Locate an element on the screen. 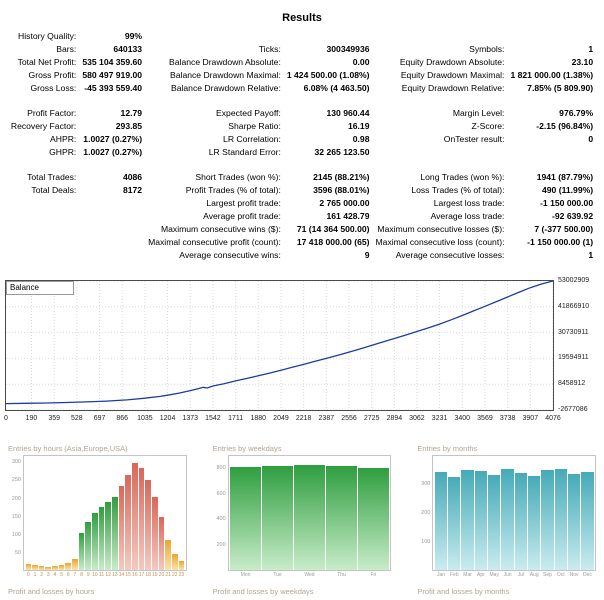  mini-chart-title: Entries by weekdays is located at coordinates (247, 448).